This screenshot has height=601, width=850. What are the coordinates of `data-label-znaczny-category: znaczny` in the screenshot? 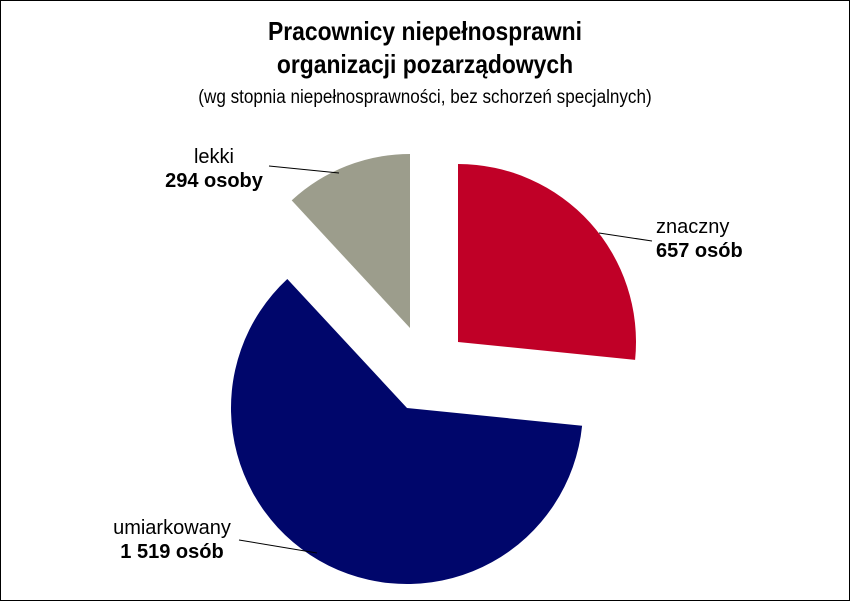 It's located at (693, 227).